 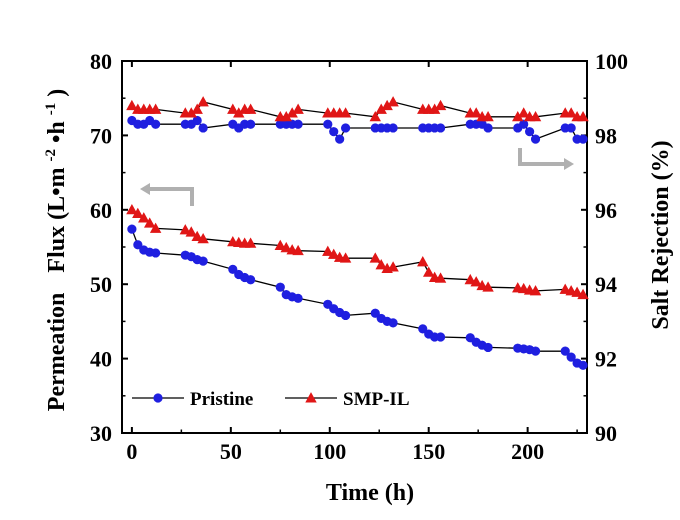 I want to click on series-smp_rejection, so click(x=357, y=109).